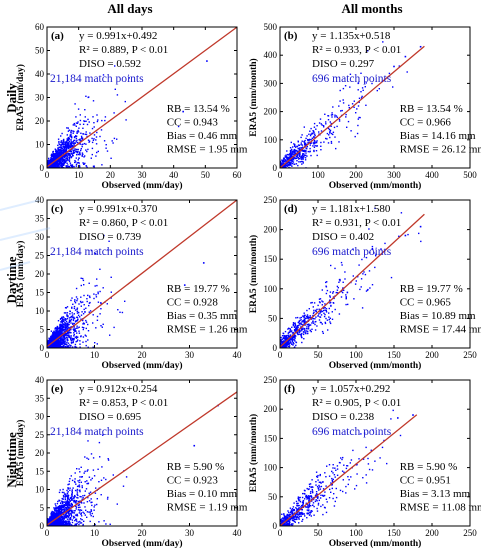 This screenshot has width=481, height=550. I want to click on stat-line: CC = 0.943, so click(193, 123).